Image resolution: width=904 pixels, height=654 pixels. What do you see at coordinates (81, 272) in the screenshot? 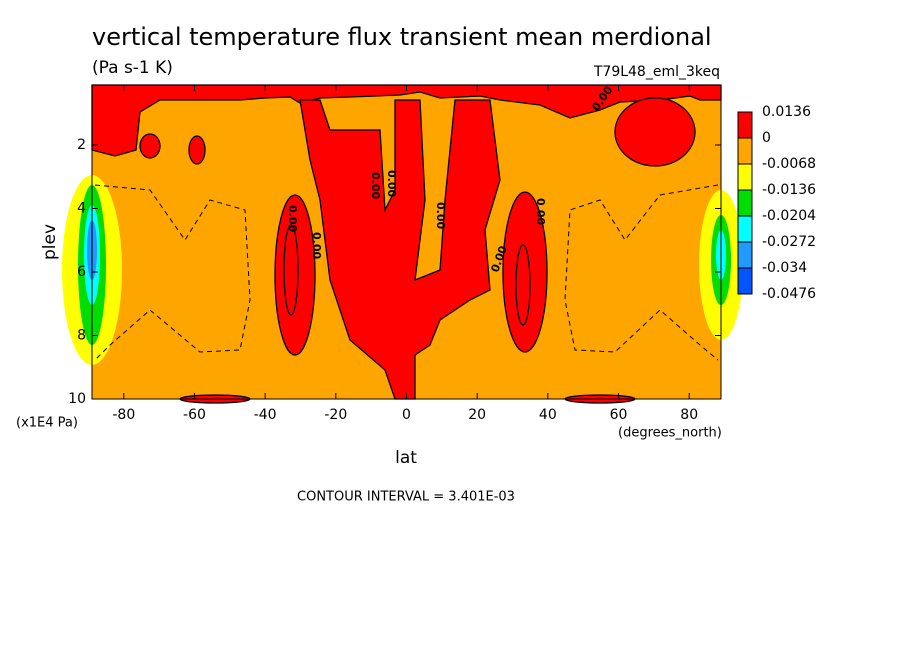
I see `y-tick-label: 6` at bounding box center [81, 272].